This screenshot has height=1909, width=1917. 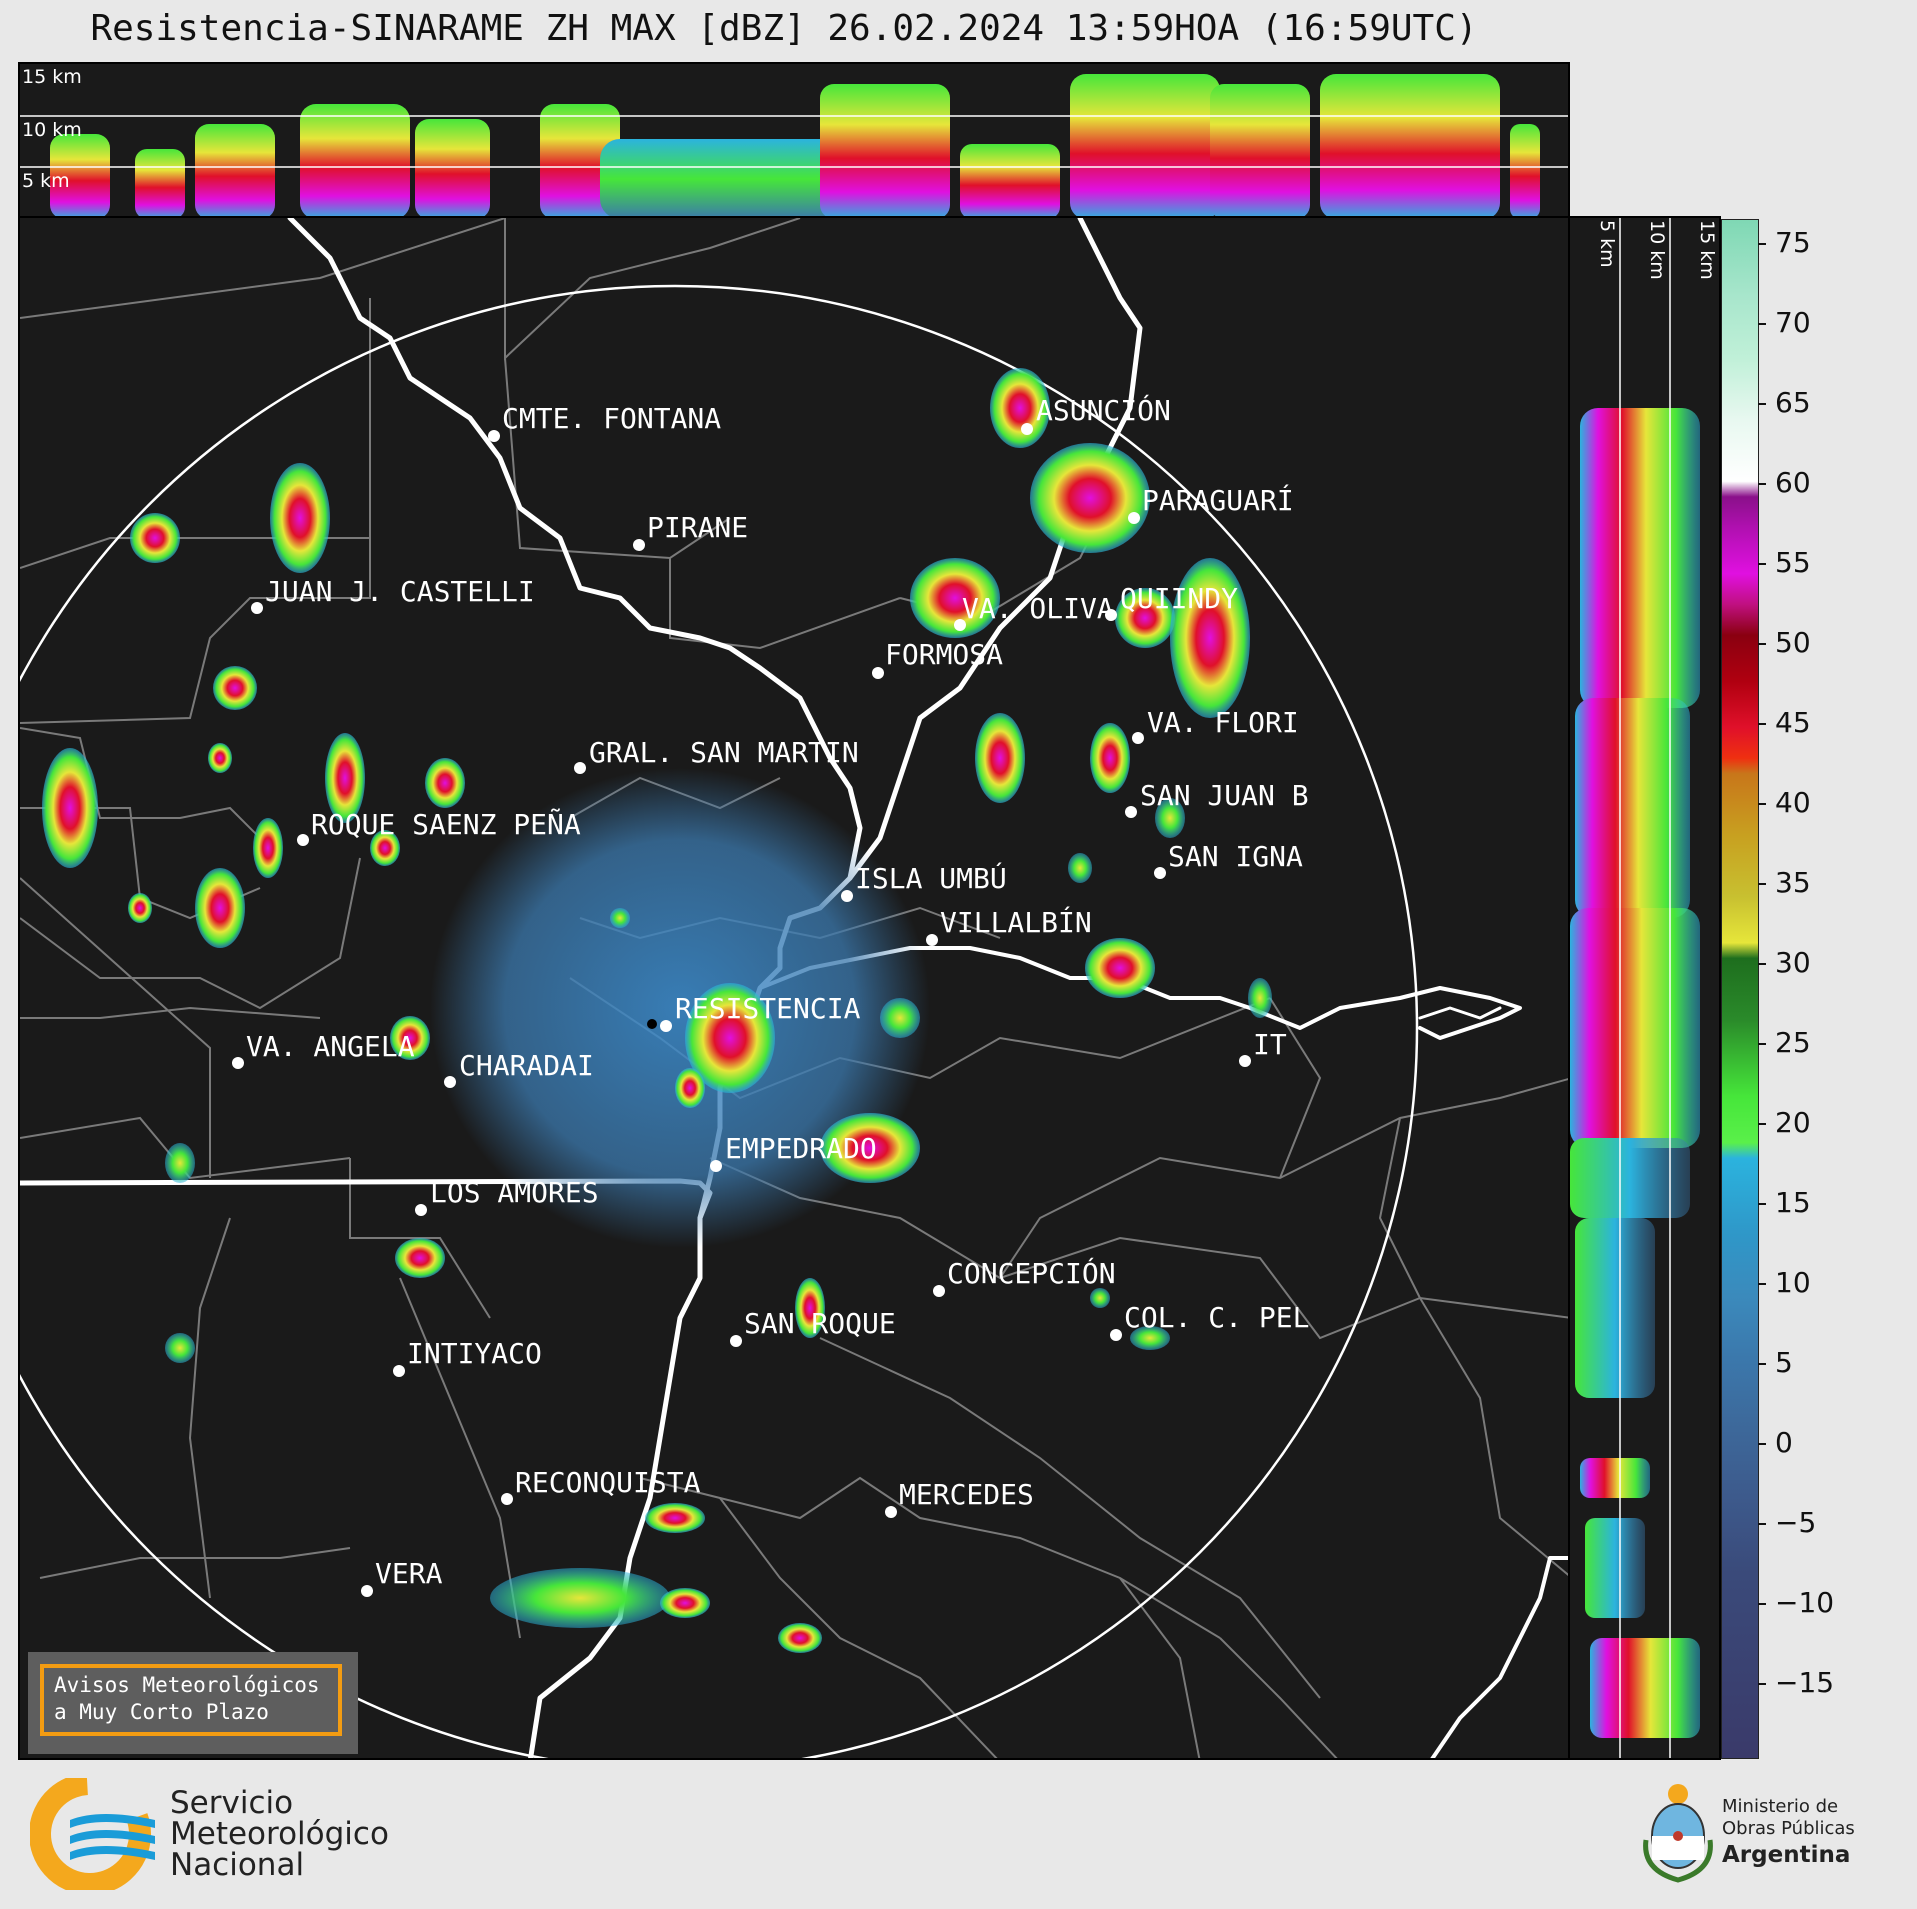 I want to click on top-cross-section-echoes, so click(x=794, y=145).